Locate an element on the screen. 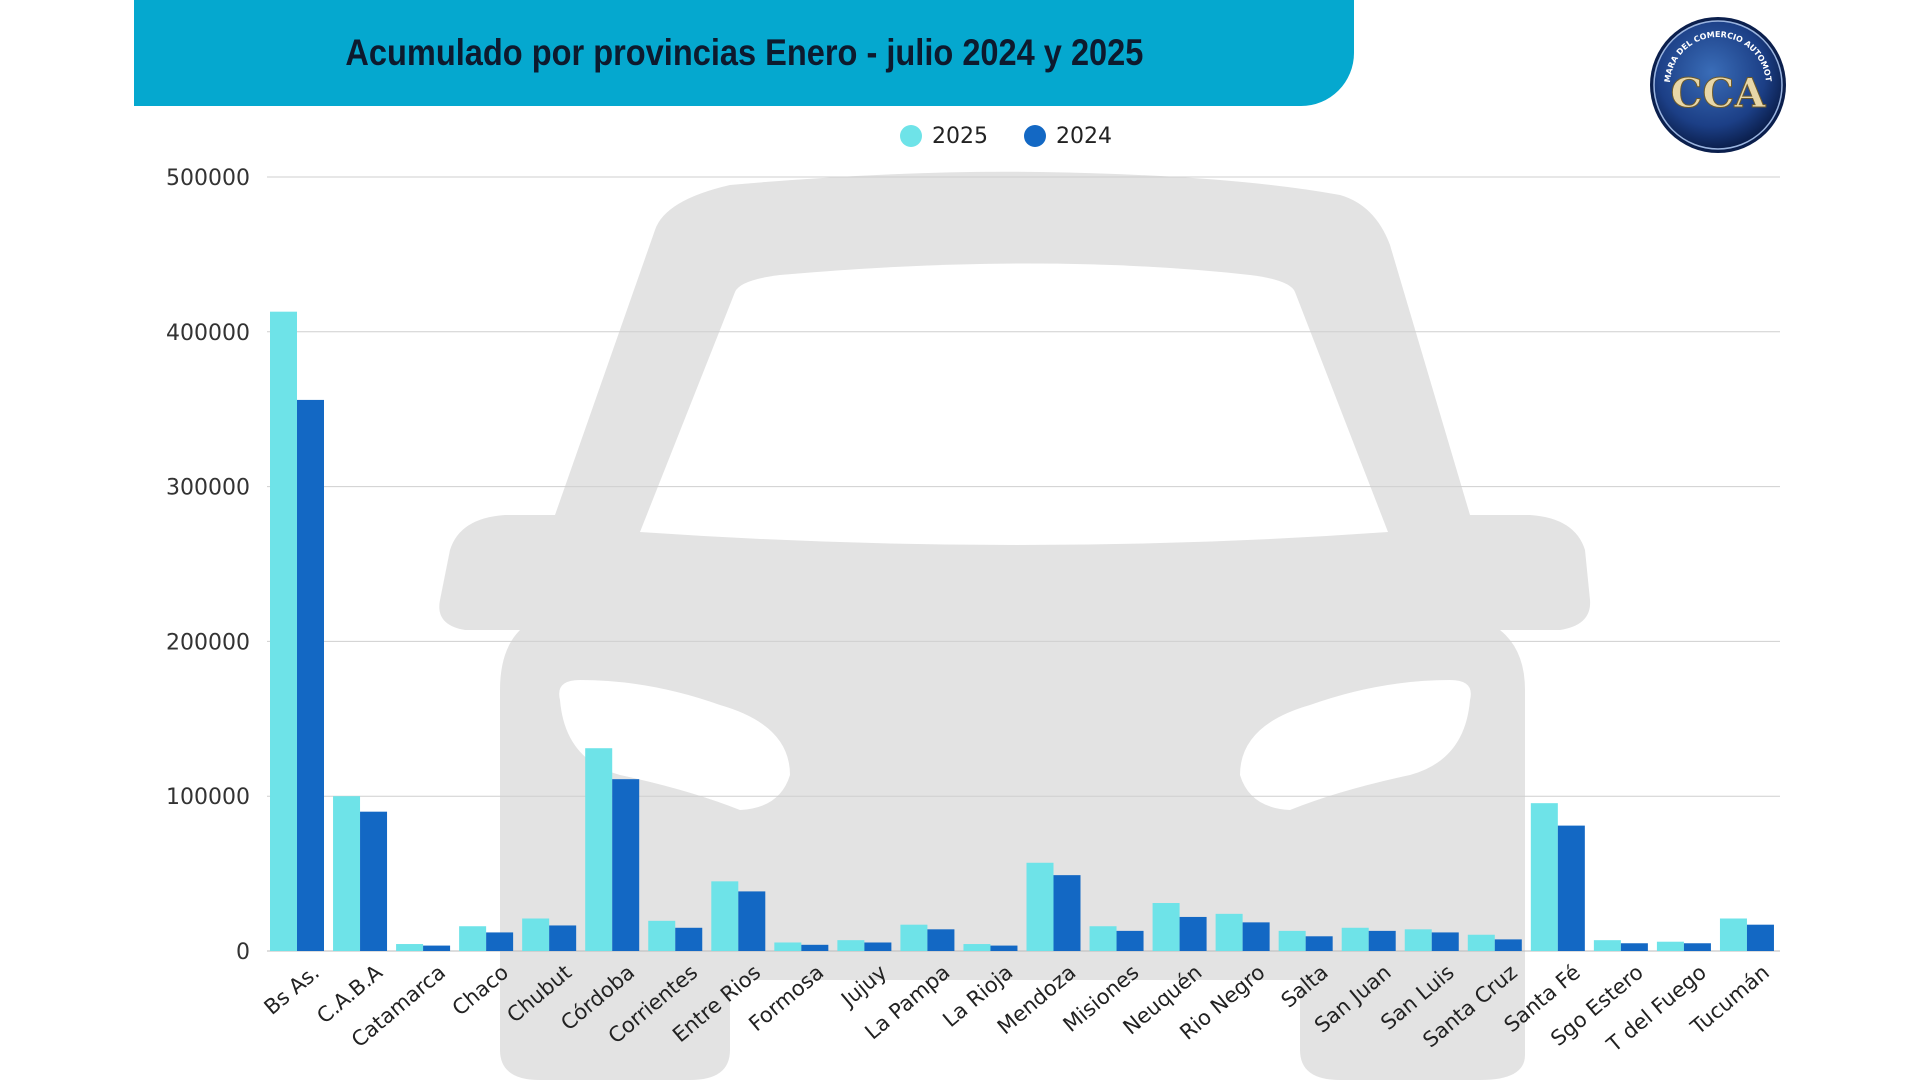 Image resolution: width=1920 pixels, height=1080 pixels. y-tick-label: 0 is located at coordinates (243, 952).